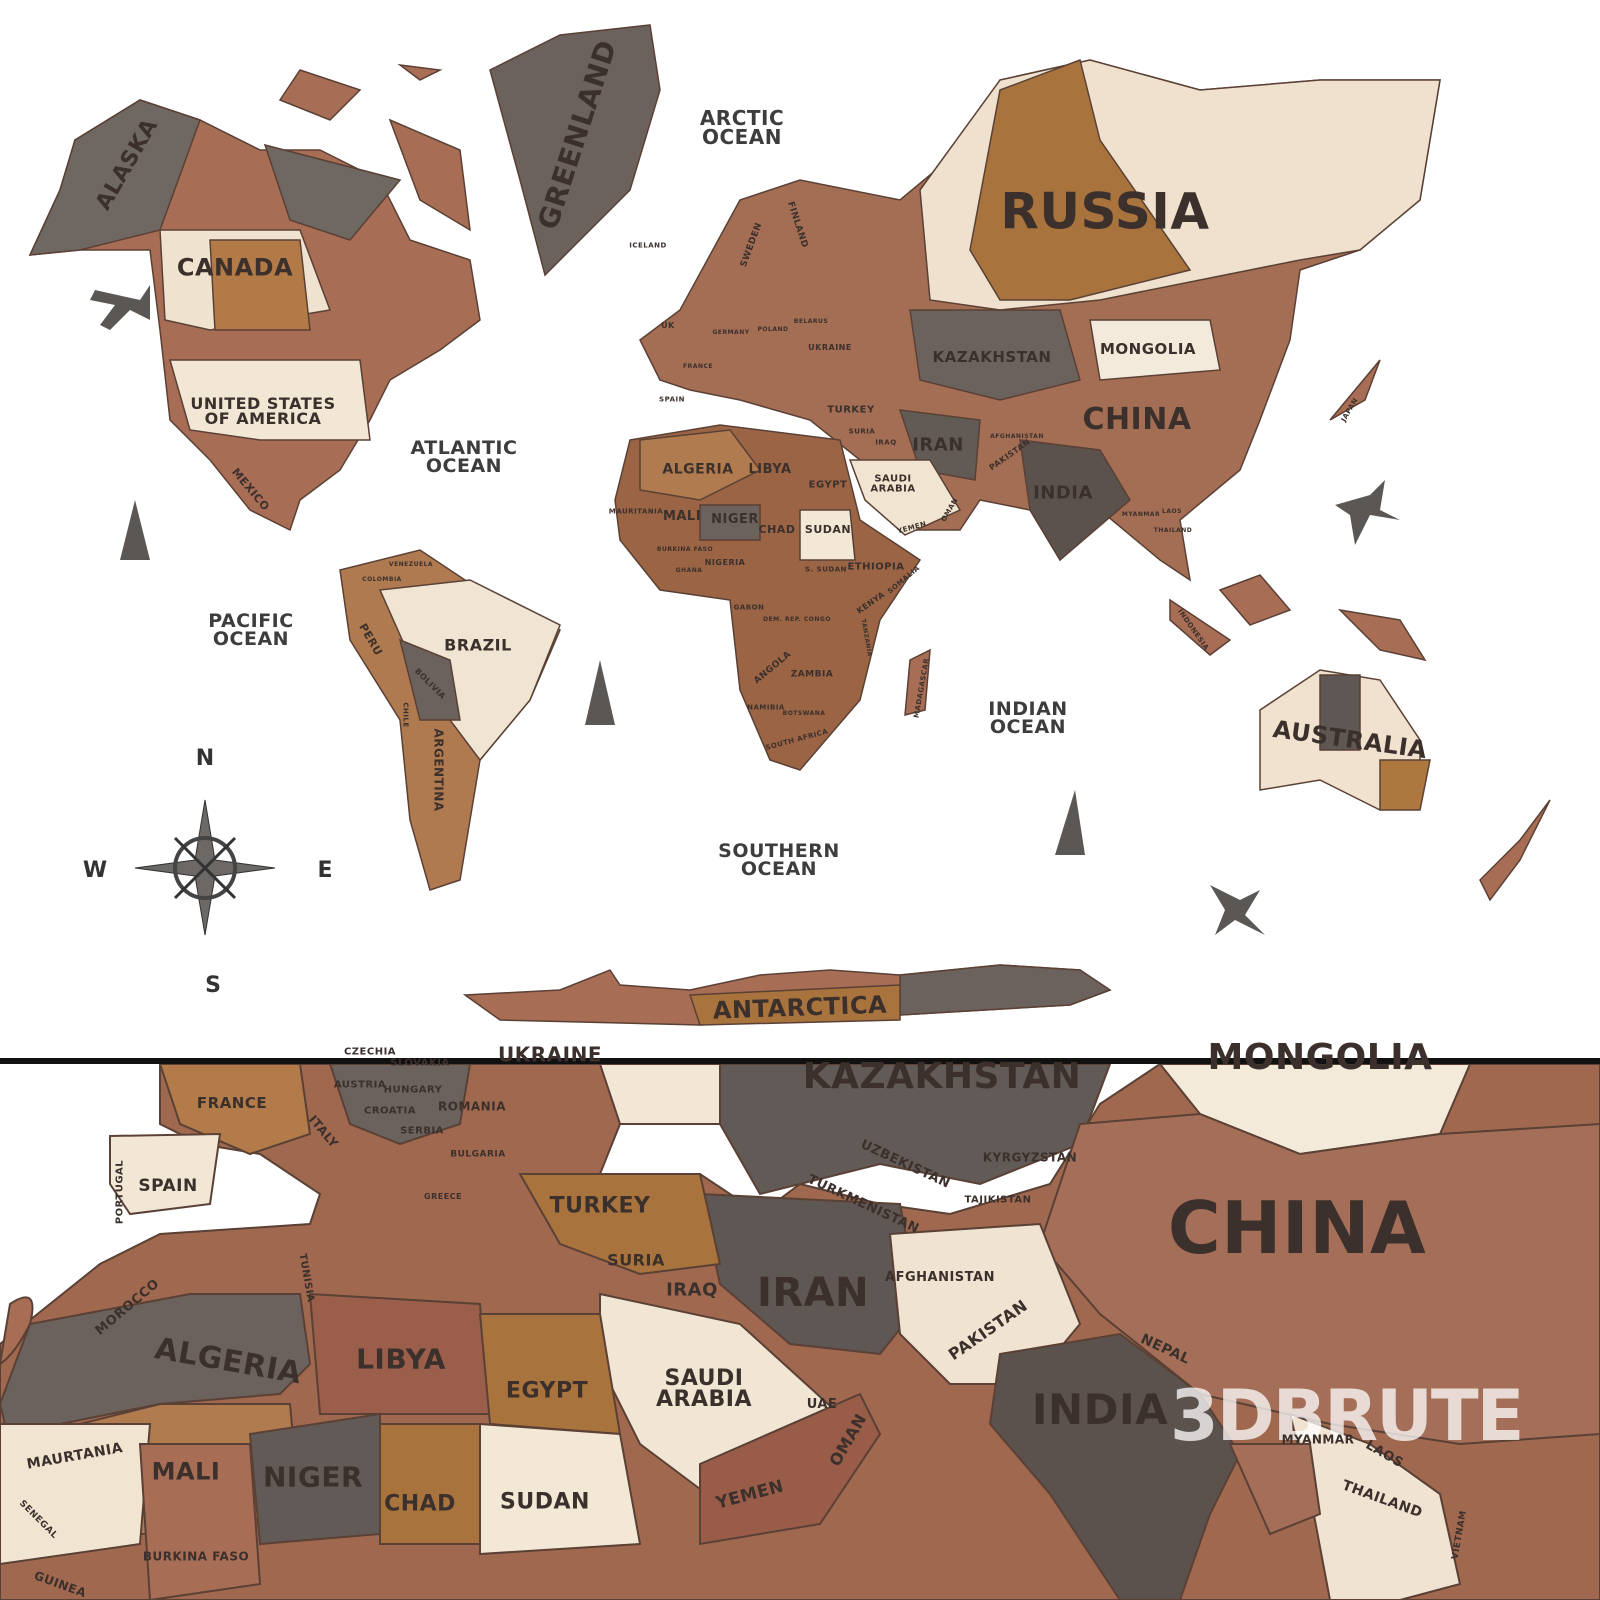 This screenshot has width=1600, height=1600. What do you see at coordinates (411, 565) in the screenshot?
I see `country-label: VENEZUELA` at bounding box center [411, 565].